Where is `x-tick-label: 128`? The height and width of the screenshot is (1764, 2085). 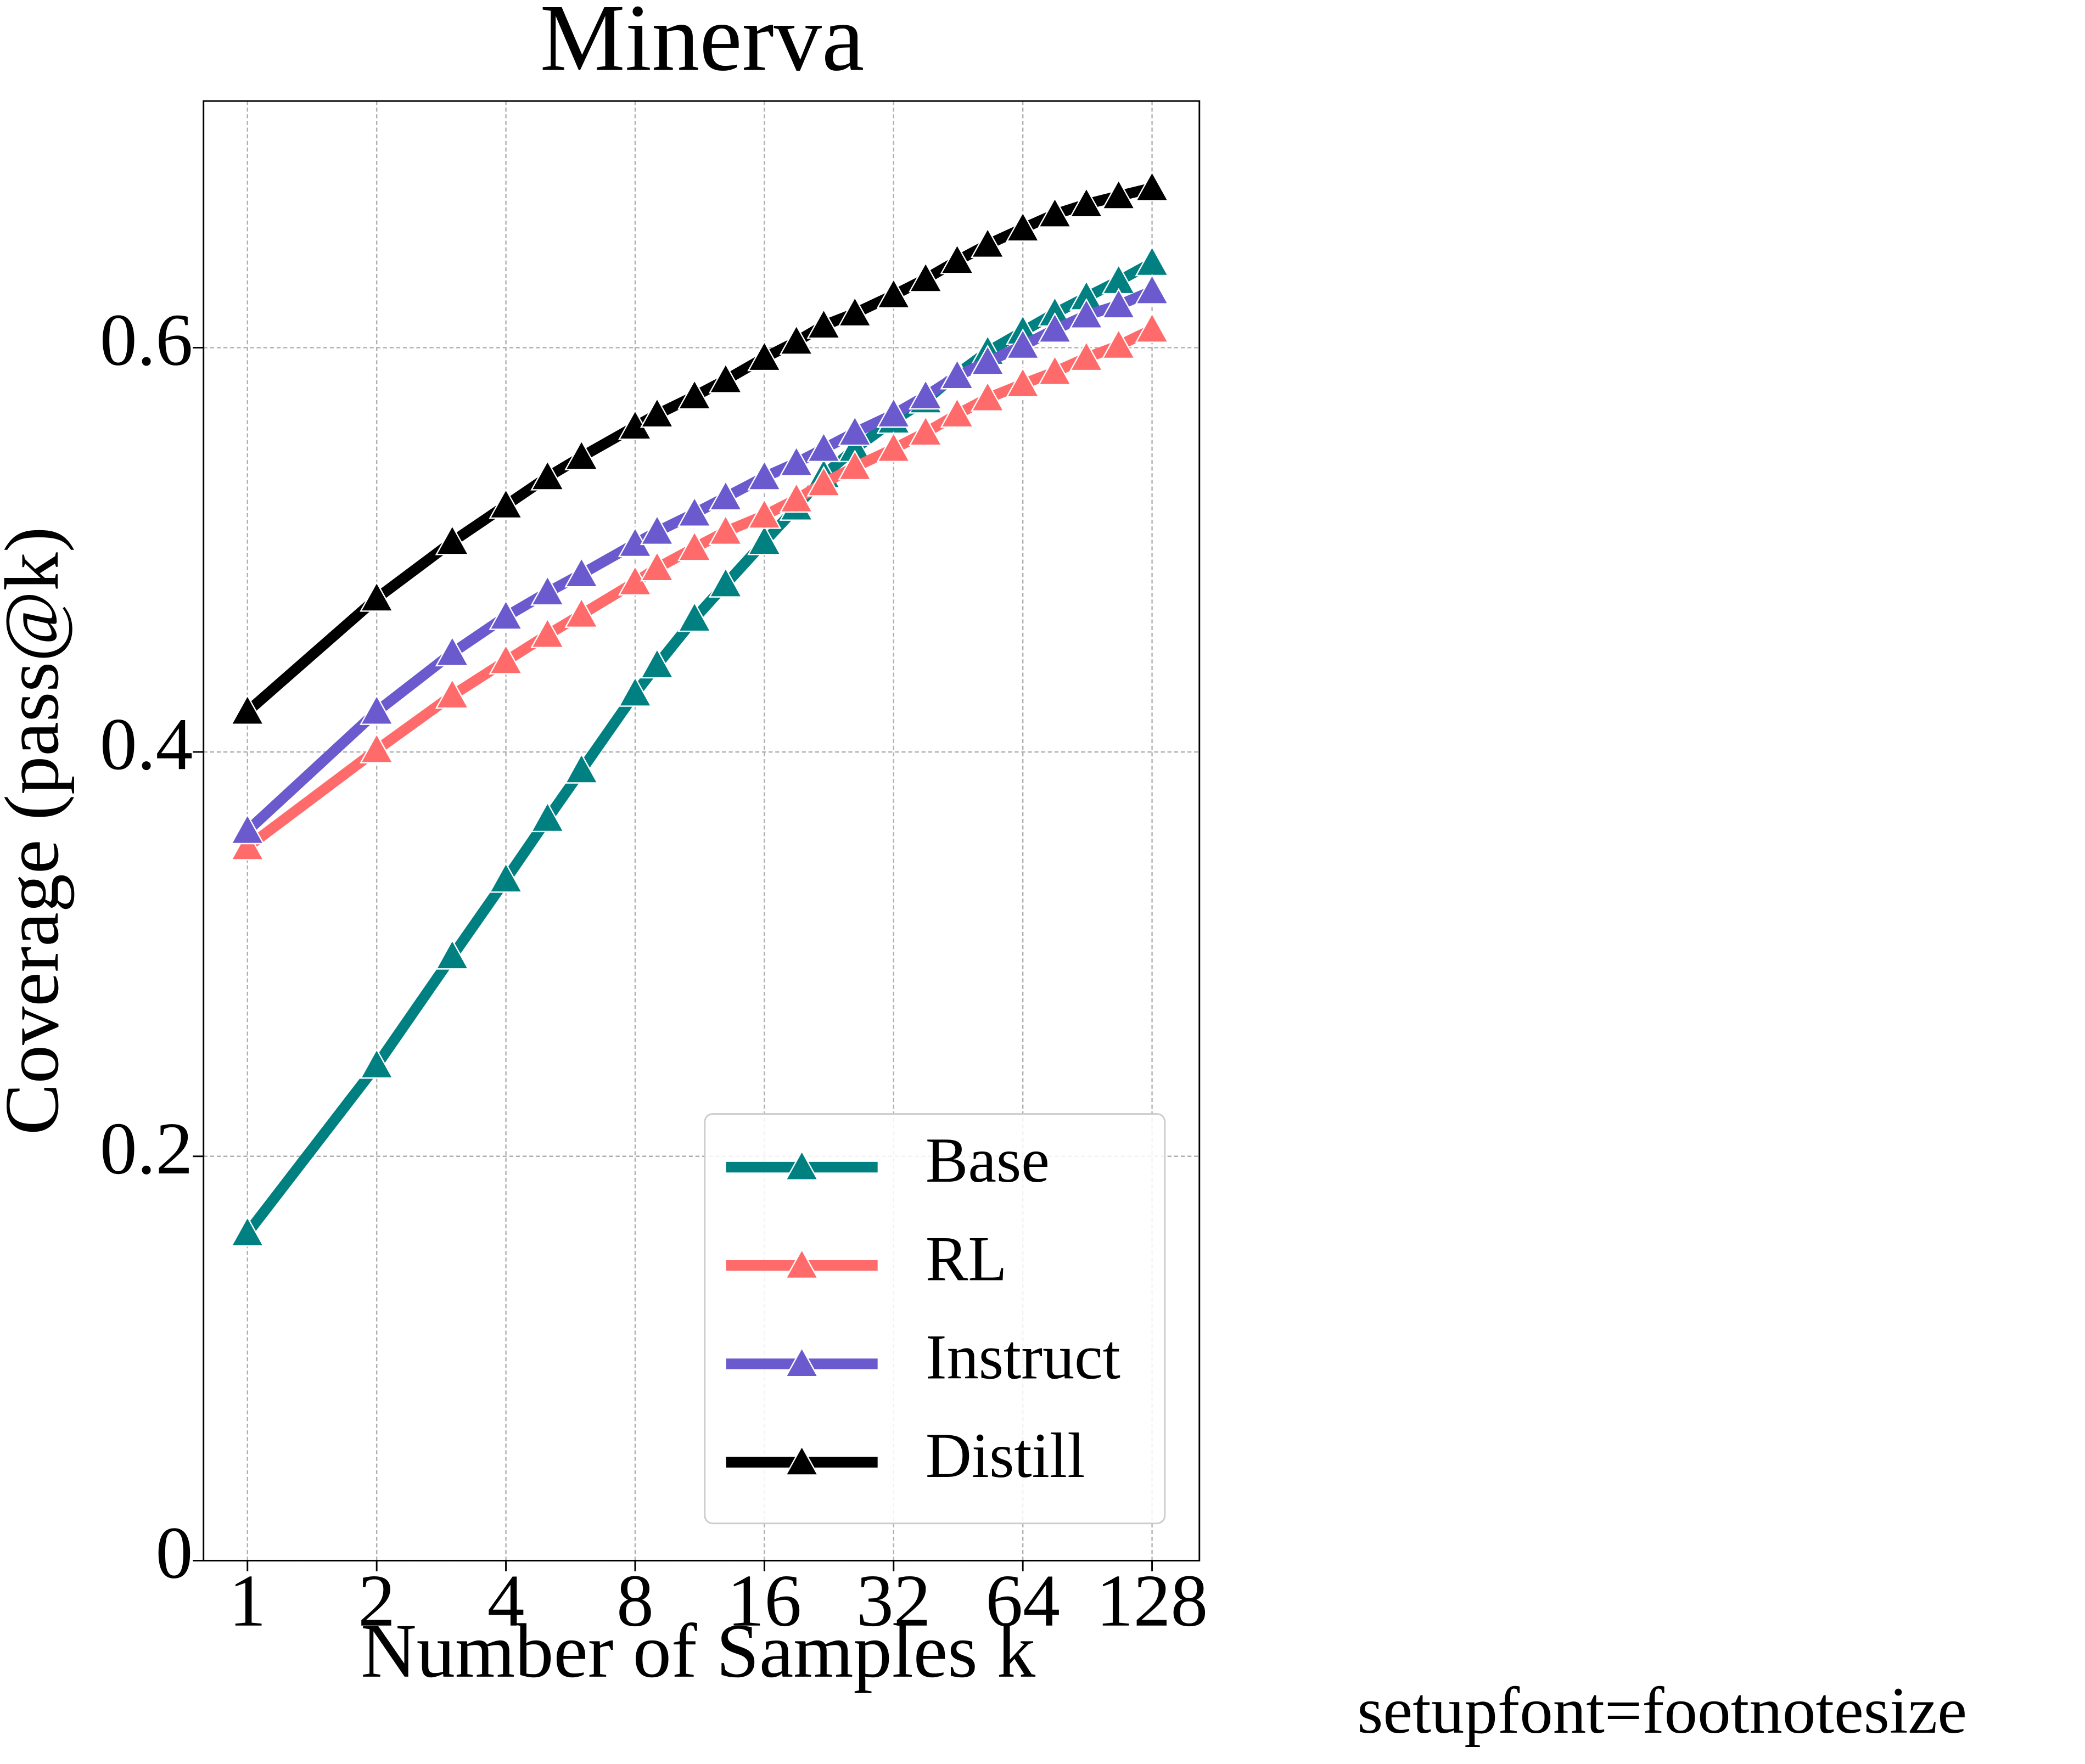 x-tick-label: 128 is located at coordinates (1152, 1601).